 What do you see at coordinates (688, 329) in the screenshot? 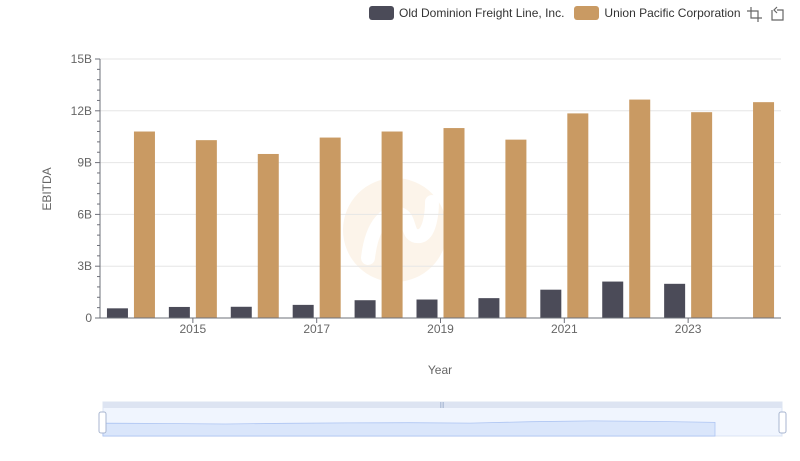
I see `x-tick-label: 2023` at bounding box center [688, 329].